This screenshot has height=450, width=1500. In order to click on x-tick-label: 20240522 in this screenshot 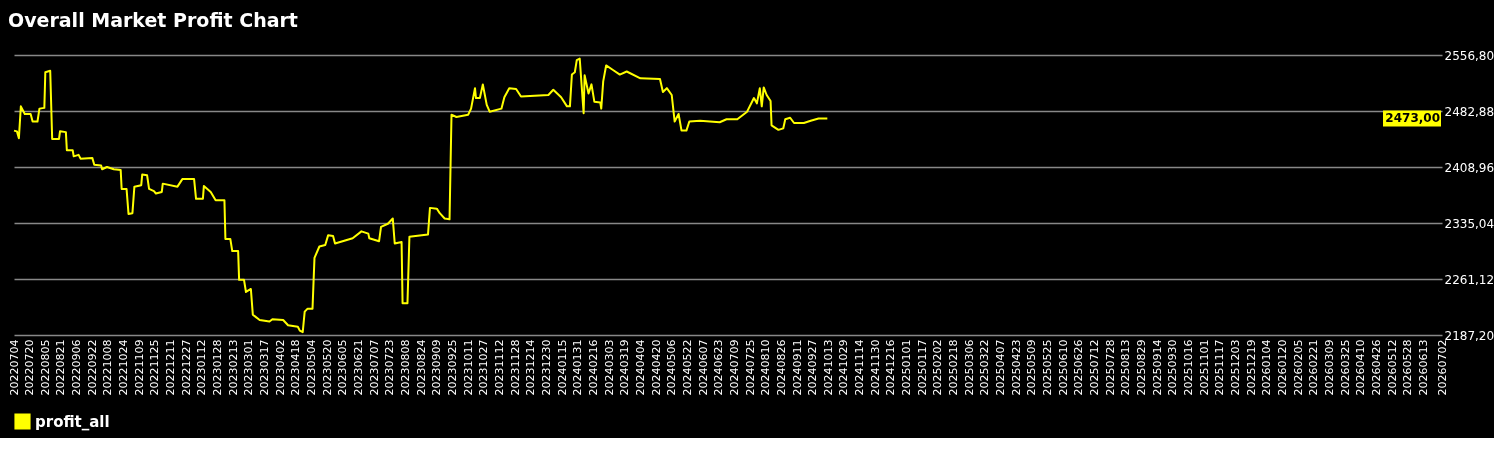, I will do `click(687, 367)`.